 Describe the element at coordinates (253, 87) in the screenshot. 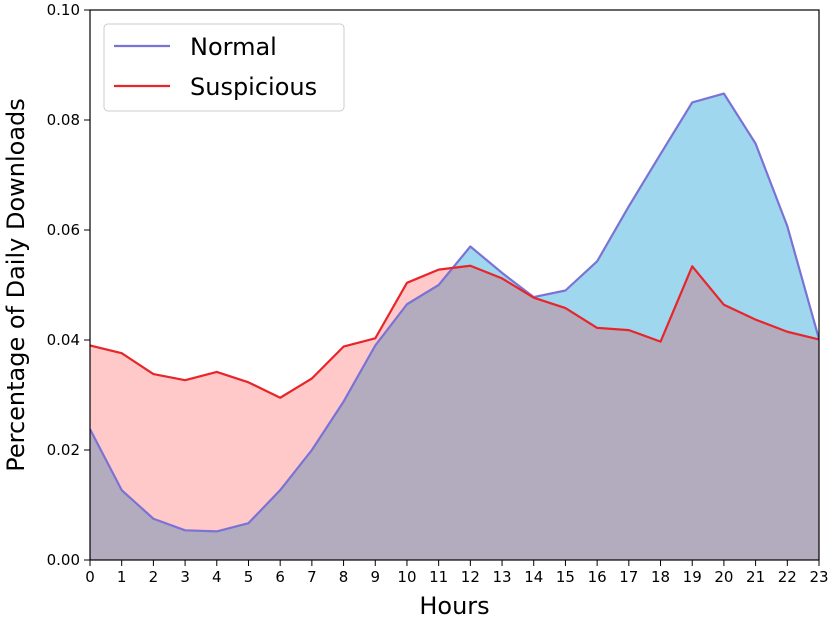

I see `legend-label-suspicious: Suspicious` at that location.